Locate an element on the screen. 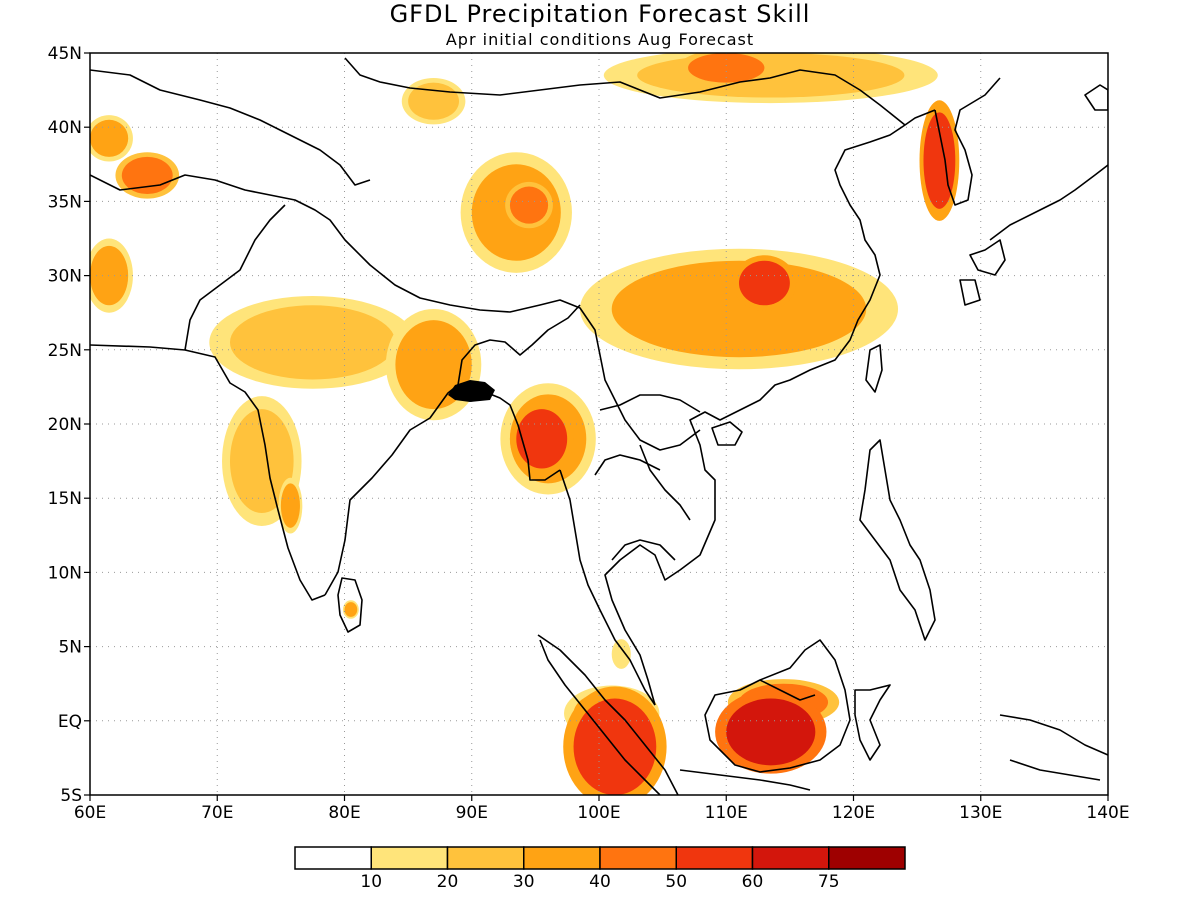  skill-region-malaya is located at coordinates (621, 654).